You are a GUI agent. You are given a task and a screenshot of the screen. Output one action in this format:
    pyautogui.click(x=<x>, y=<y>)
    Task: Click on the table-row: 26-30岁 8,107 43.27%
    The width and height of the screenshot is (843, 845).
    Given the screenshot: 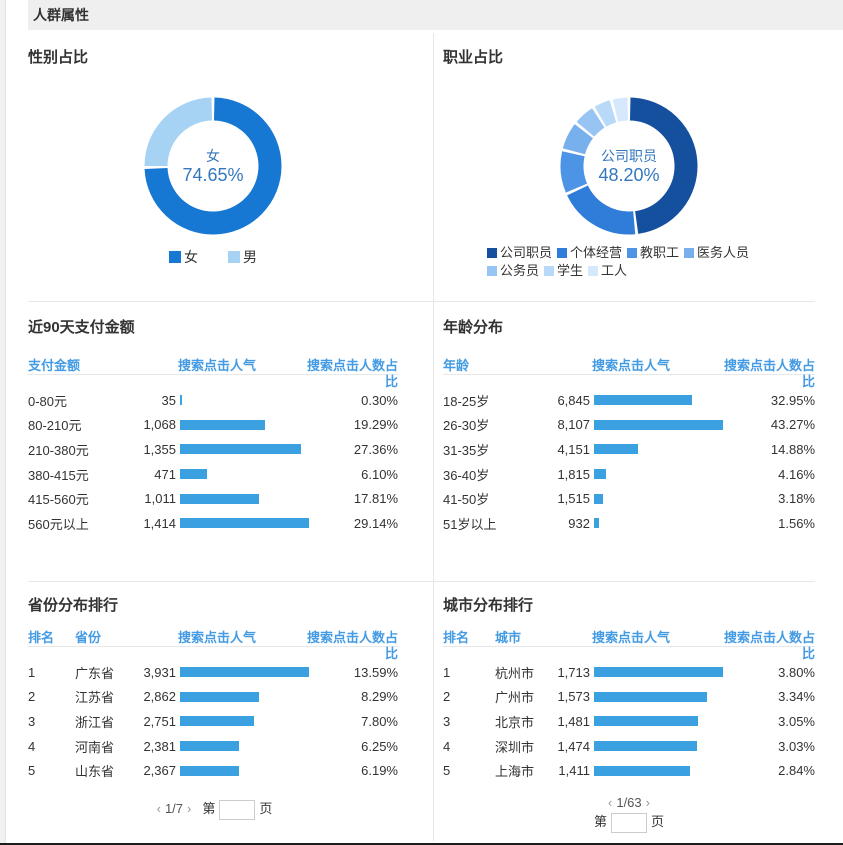 What is the action you would take?
    pyautogui.click(x=629, y=425)
    